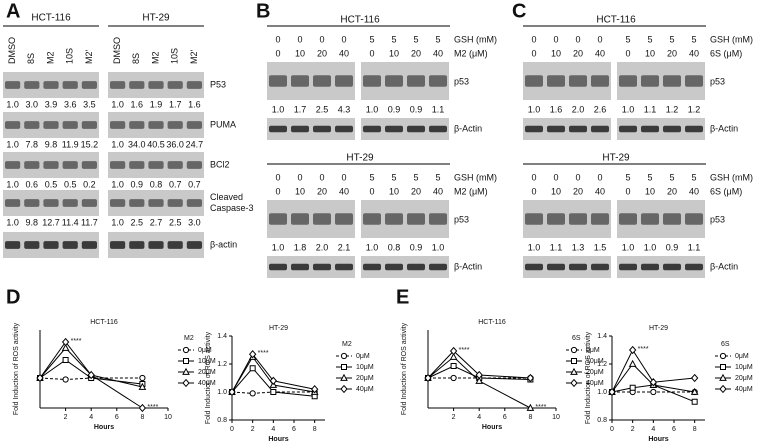 This screenshot has width=763, height=442. I want to click on panel-label: E, so click(402, 297).